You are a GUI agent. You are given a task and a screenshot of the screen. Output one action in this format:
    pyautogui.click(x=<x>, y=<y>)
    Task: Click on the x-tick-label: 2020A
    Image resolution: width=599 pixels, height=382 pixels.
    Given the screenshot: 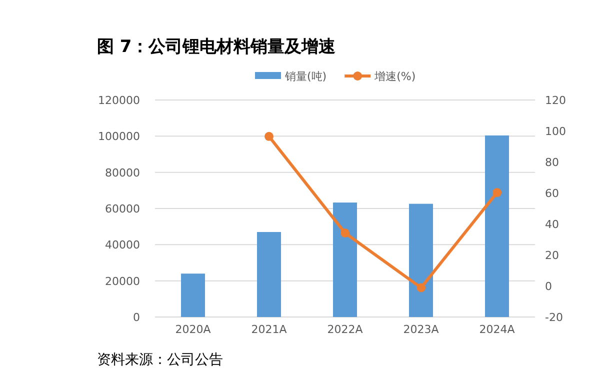 What is the action you would take?
    pyautogui.click(x=193, y=329)
    